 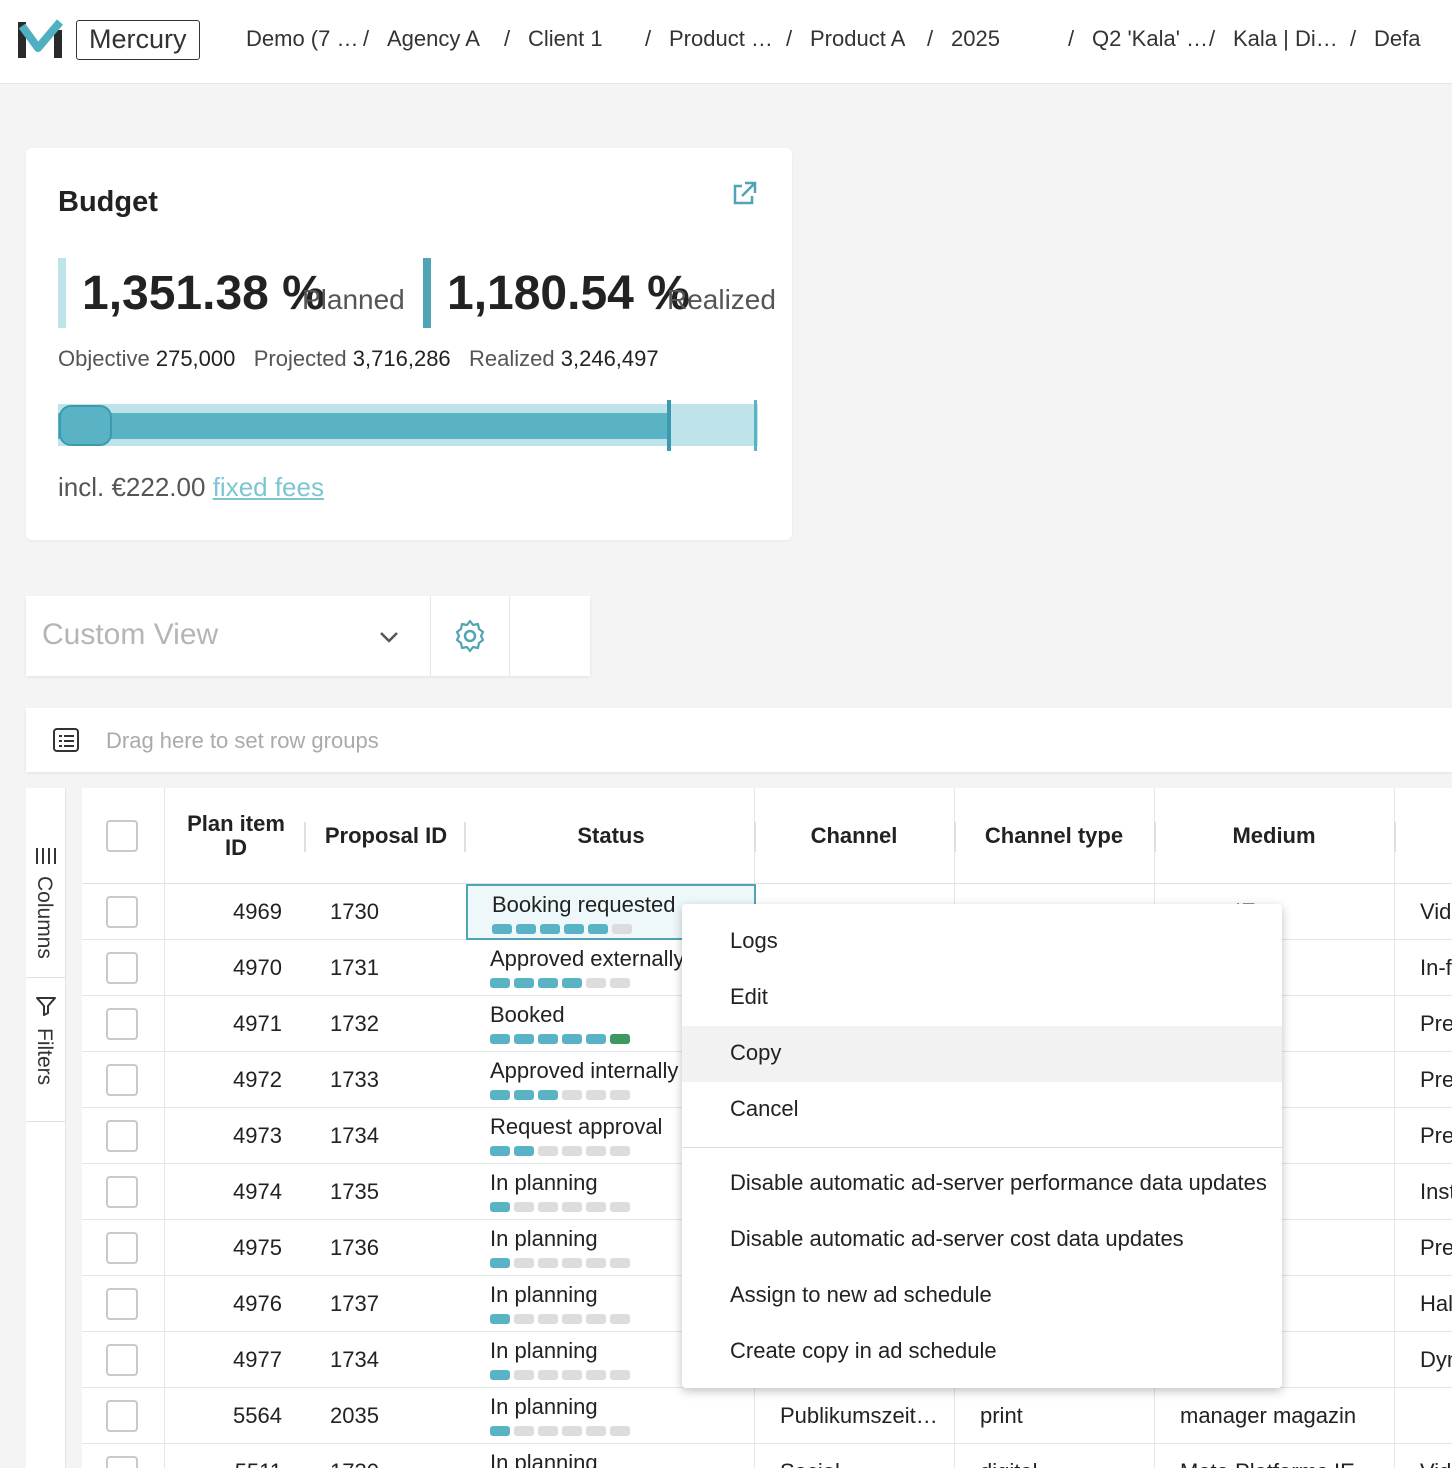 What do you see at coordinates (257, 1079) in the screenshot?
I see `plan-item-id-cell: 4972` at bounding box center [257, 1079].